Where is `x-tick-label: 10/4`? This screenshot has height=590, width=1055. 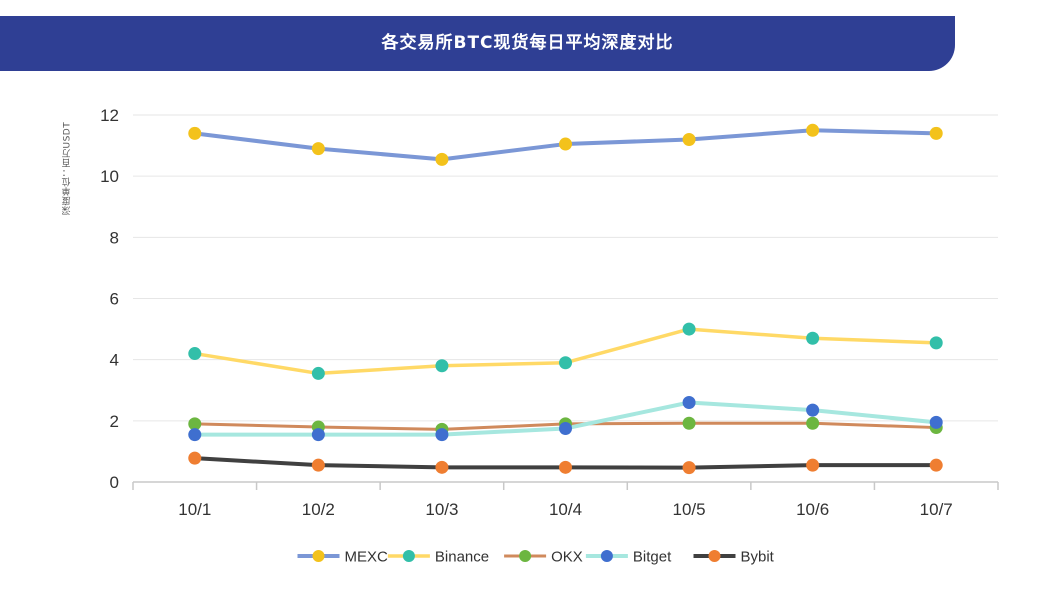 x-tick-label: 10/4 is located at coordinates (565, 509).